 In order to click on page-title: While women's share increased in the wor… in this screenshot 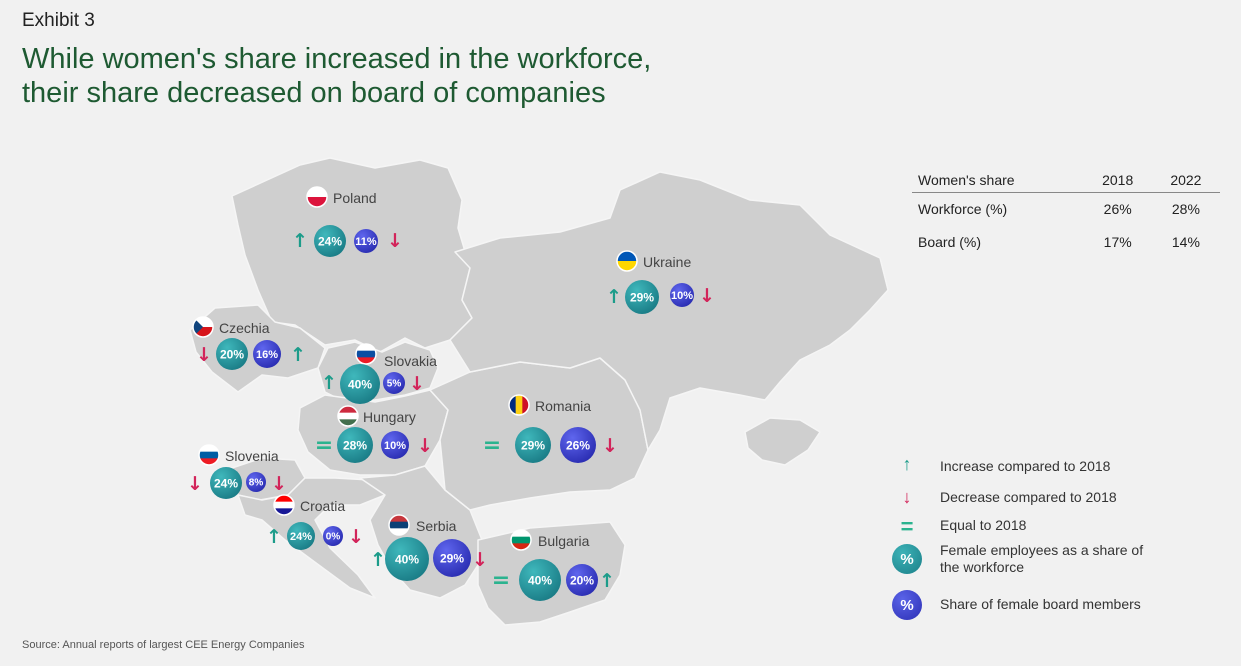, I will do `click(336, 76)`.